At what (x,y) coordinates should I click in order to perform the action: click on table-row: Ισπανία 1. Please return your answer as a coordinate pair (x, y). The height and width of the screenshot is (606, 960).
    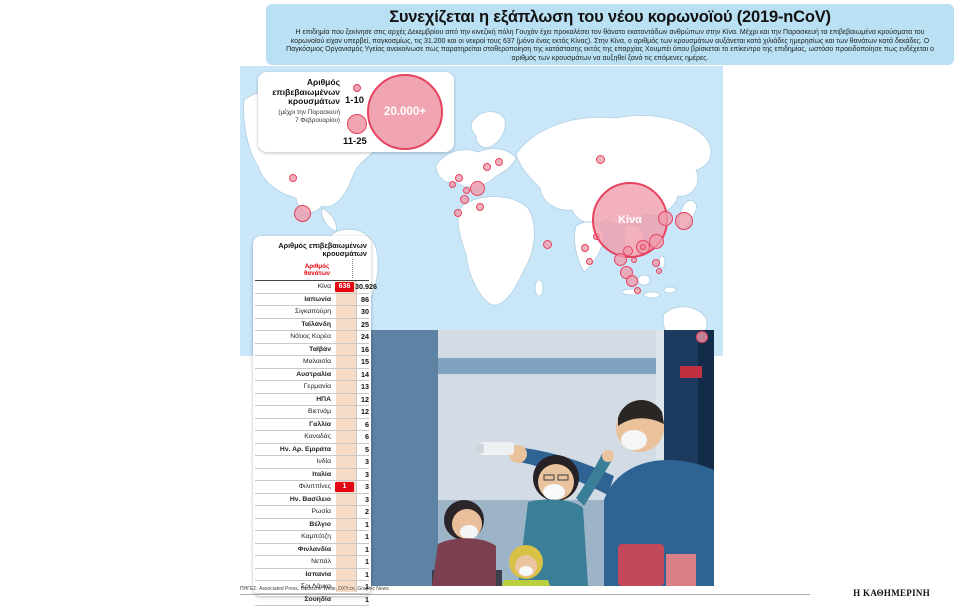
    Looking at the image, I should click on (312, 575).